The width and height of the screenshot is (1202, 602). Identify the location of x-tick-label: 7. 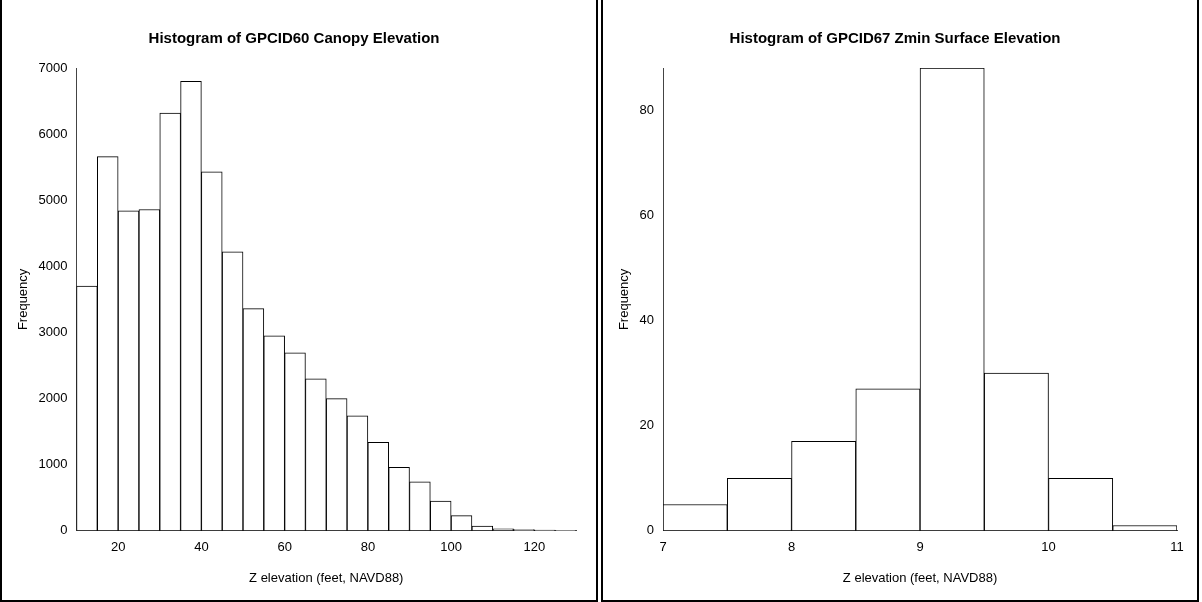
(663, 547).